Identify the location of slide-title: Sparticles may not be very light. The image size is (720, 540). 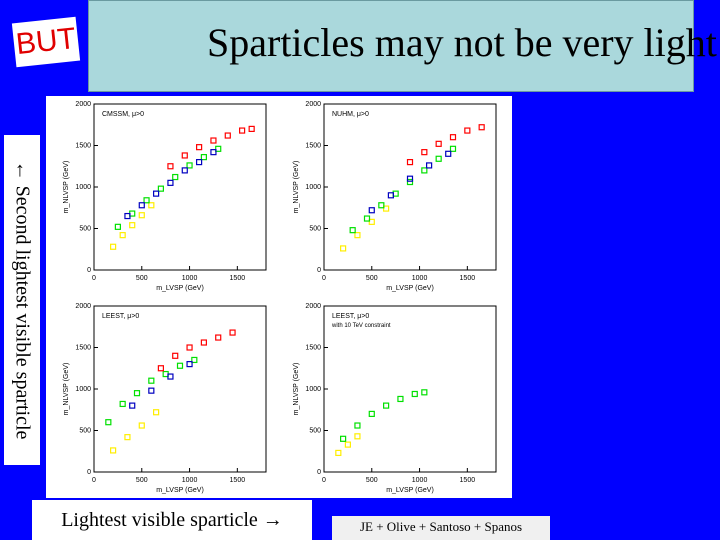
(462, 42).